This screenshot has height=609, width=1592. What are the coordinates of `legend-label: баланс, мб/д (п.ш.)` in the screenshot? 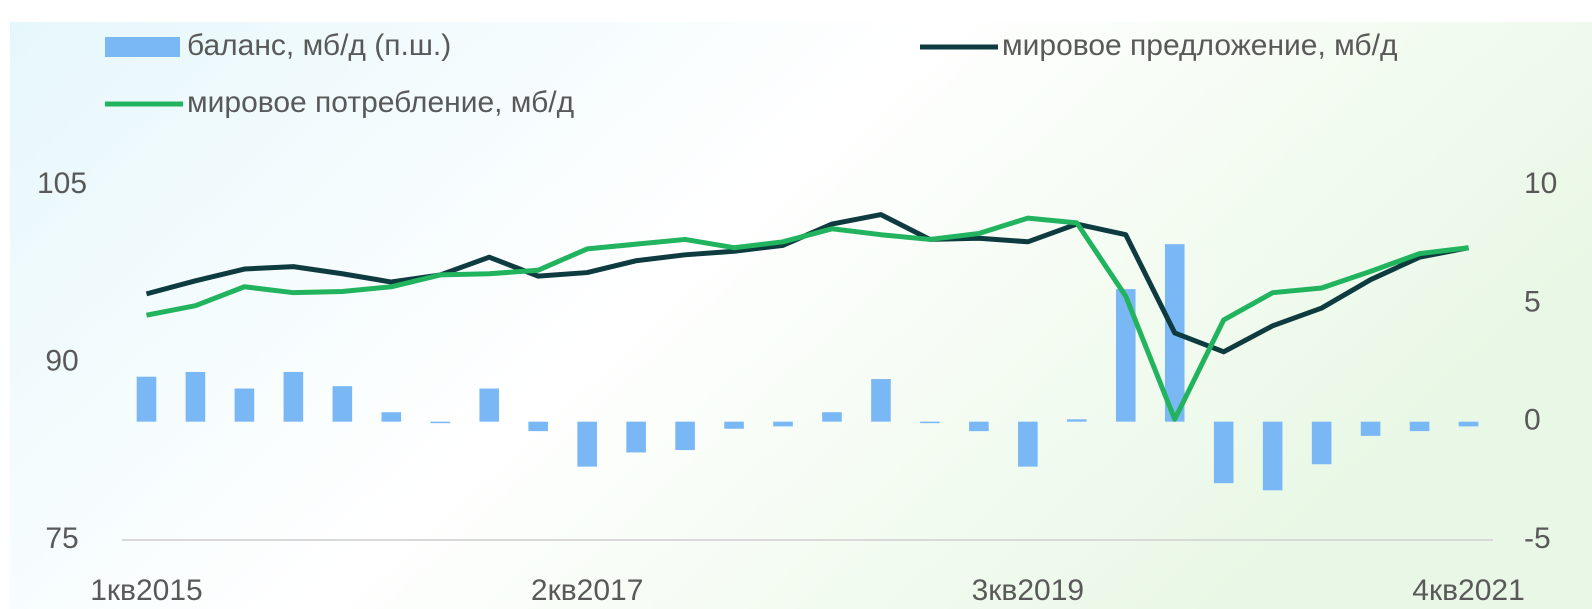 It's located at (319, 45).